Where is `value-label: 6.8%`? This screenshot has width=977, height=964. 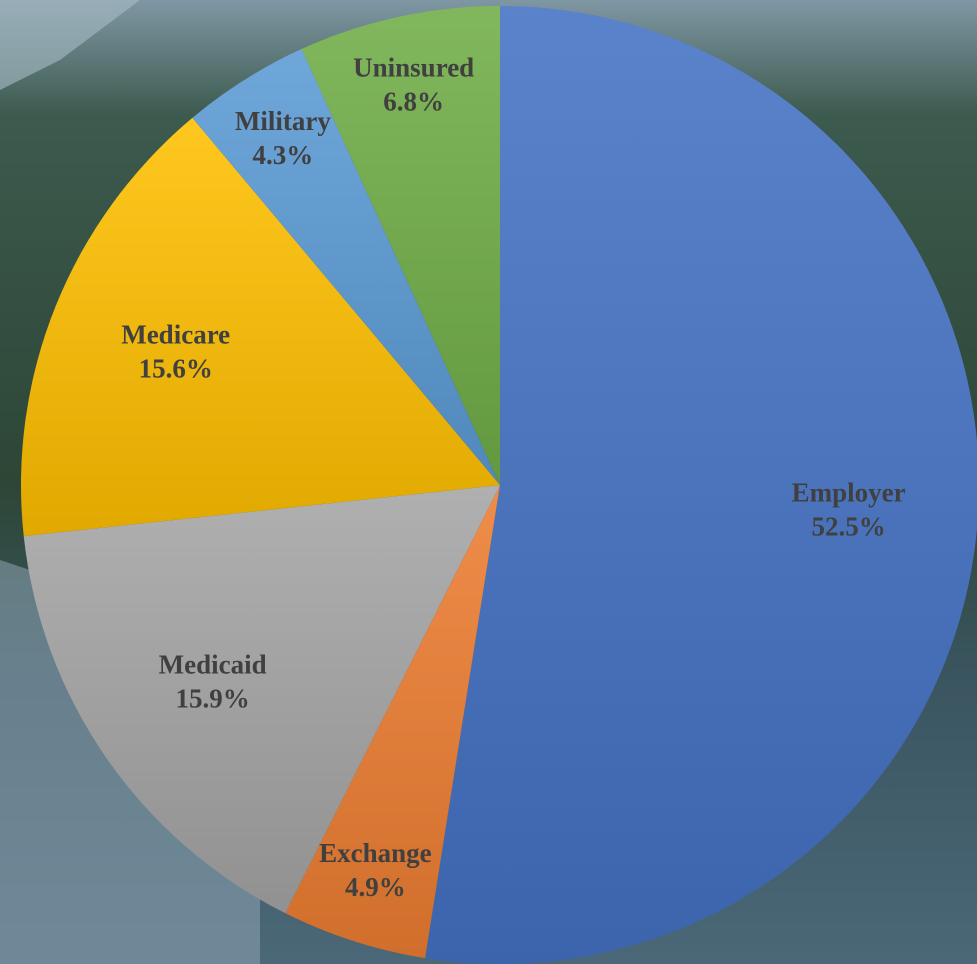 value-label: 6.8% is located at coordinates (413, 101).